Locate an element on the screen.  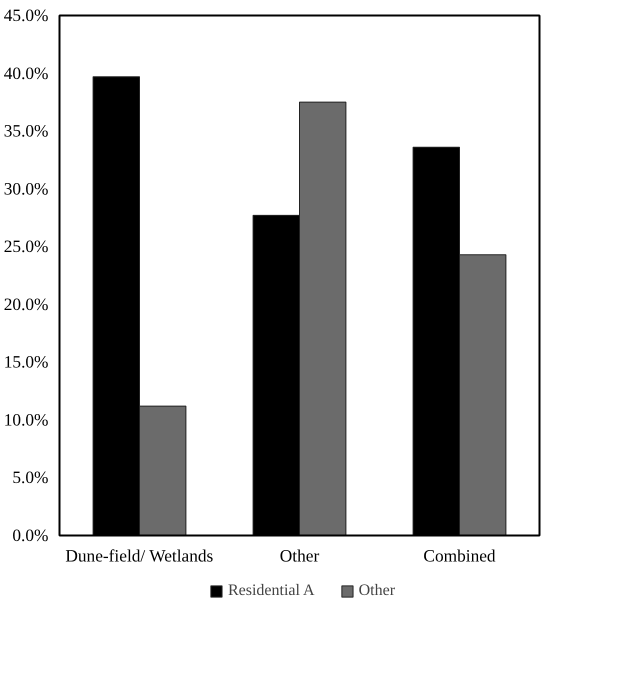
legend-label: Residential A is located at coordinates (271, 591).